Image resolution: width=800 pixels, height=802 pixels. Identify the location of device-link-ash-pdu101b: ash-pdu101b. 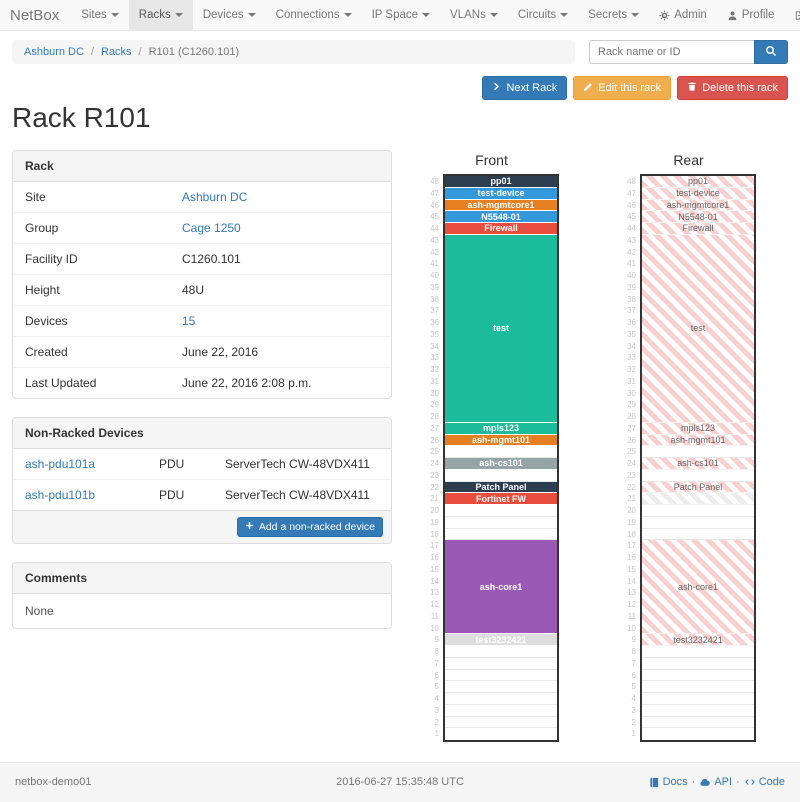
(60, 495).